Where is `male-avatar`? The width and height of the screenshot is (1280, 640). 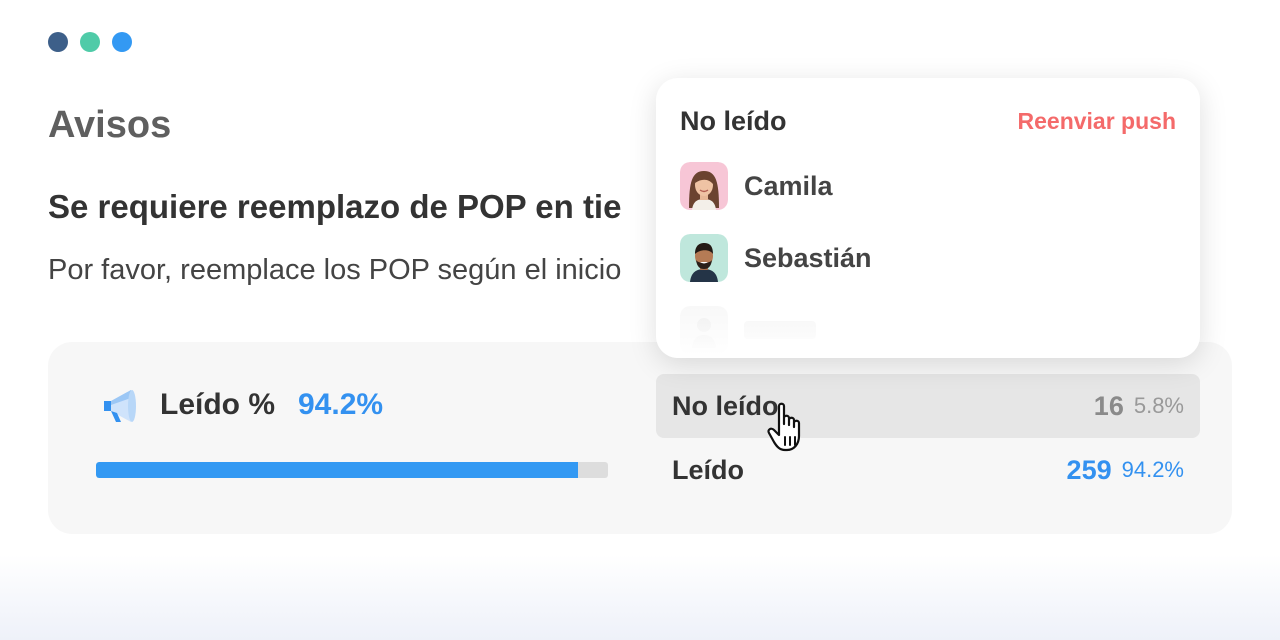
male-avatar is located at coordinates (704, 258).